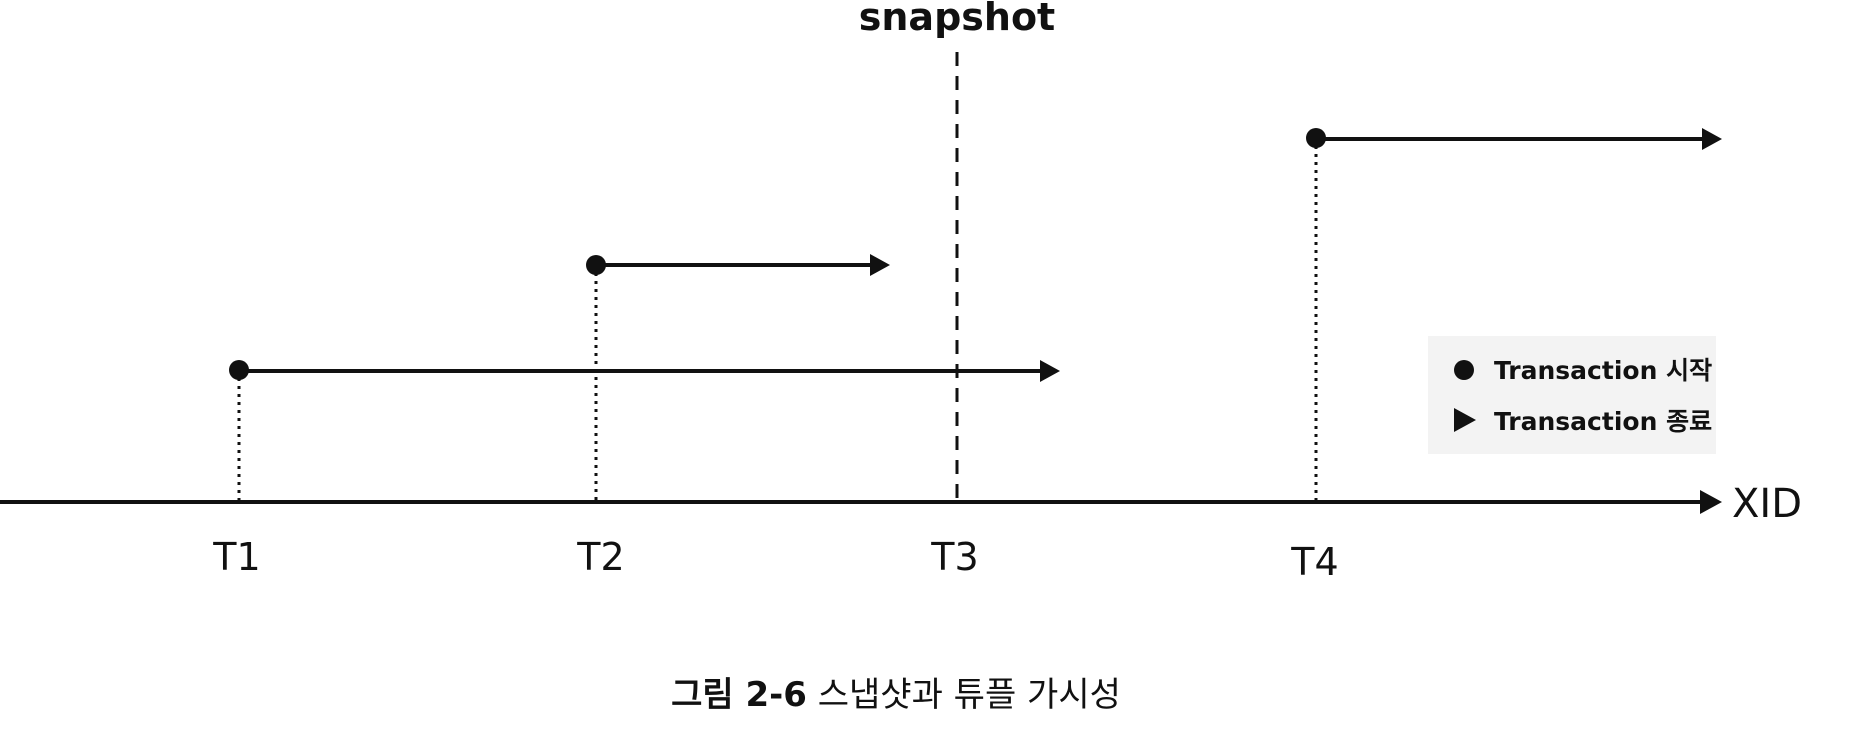  Describe the element at coordinates (600, 557) in the screenshot. I see `tick-label-t2: T2` at that location.